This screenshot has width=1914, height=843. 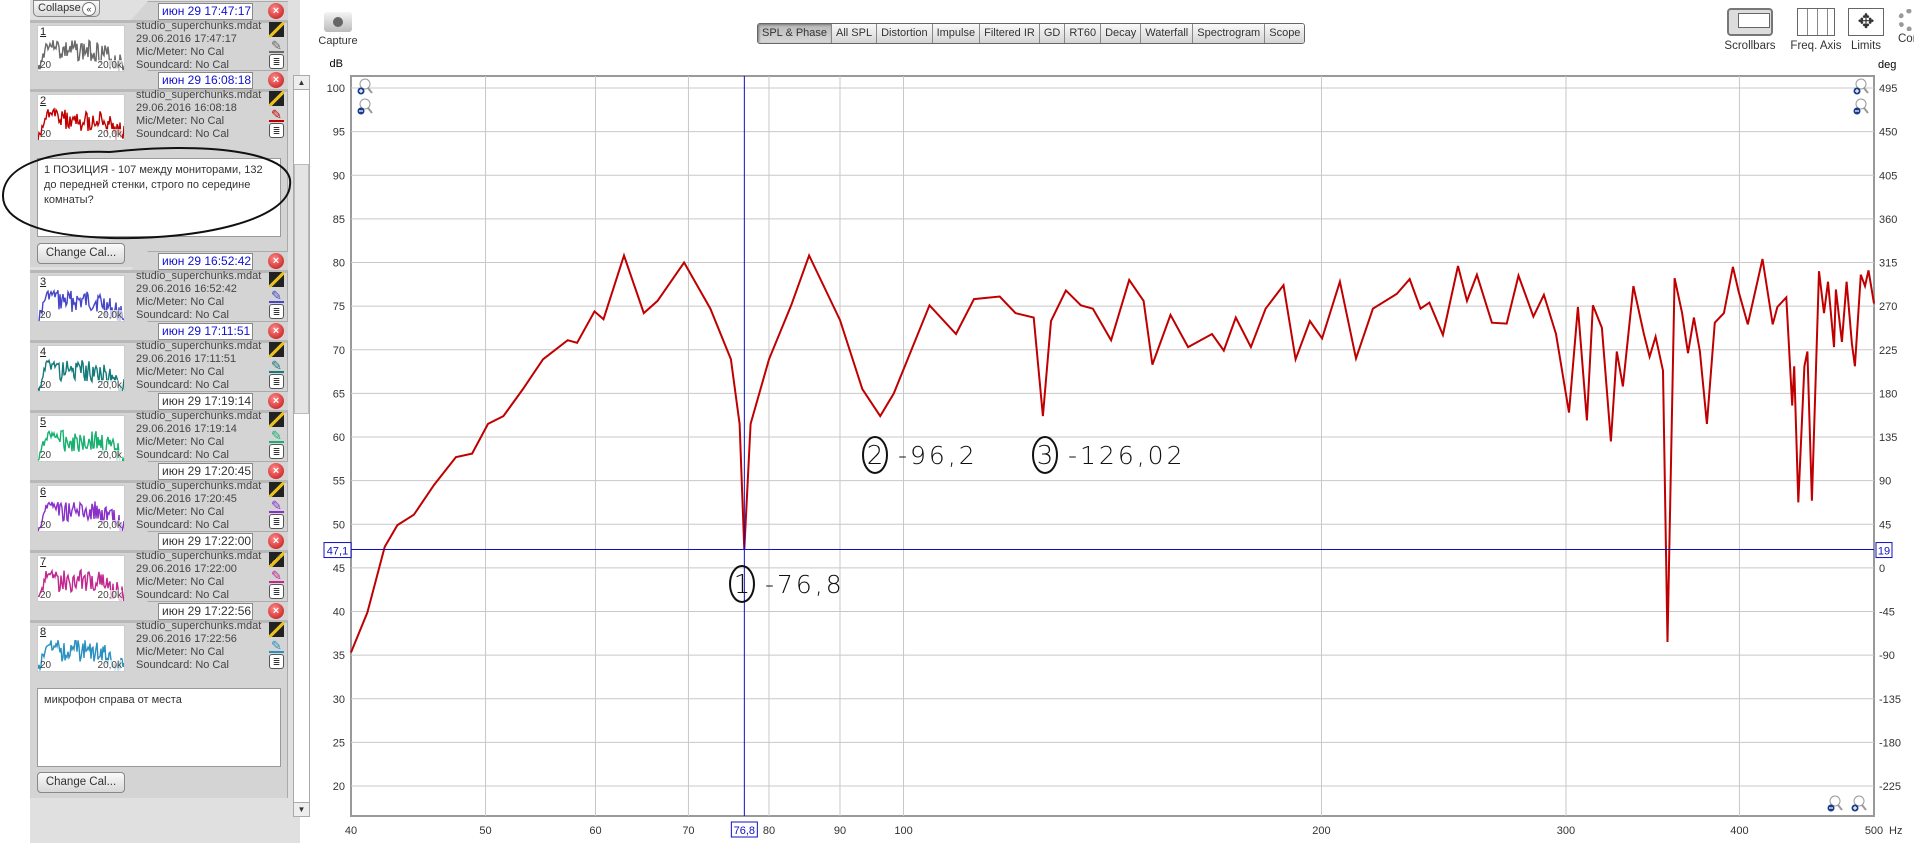 I want to click on tab-spl-phase: SPL & Phase, so click(x=795, y=33).